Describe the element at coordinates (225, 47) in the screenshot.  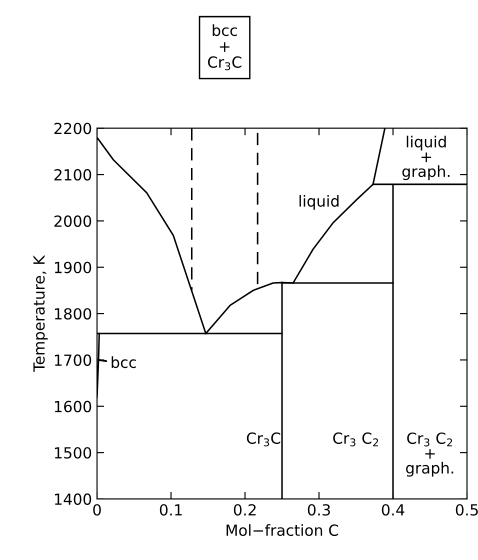
I see `text: bcc + Cr$_{3}$C` at that location.